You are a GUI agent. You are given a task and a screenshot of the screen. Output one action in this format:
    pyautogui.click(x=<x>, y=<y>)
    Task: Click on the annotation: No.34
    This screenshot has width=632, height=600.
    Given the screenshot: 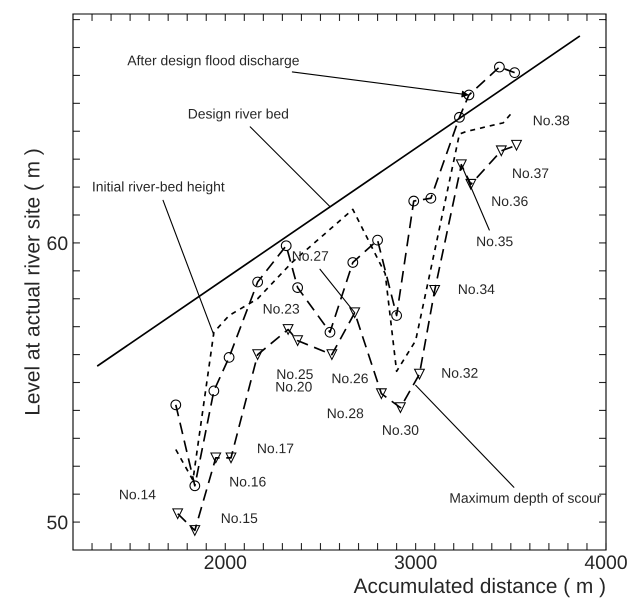 What is the action you would take?
    pyautogui.click(x=476, y=289)
    